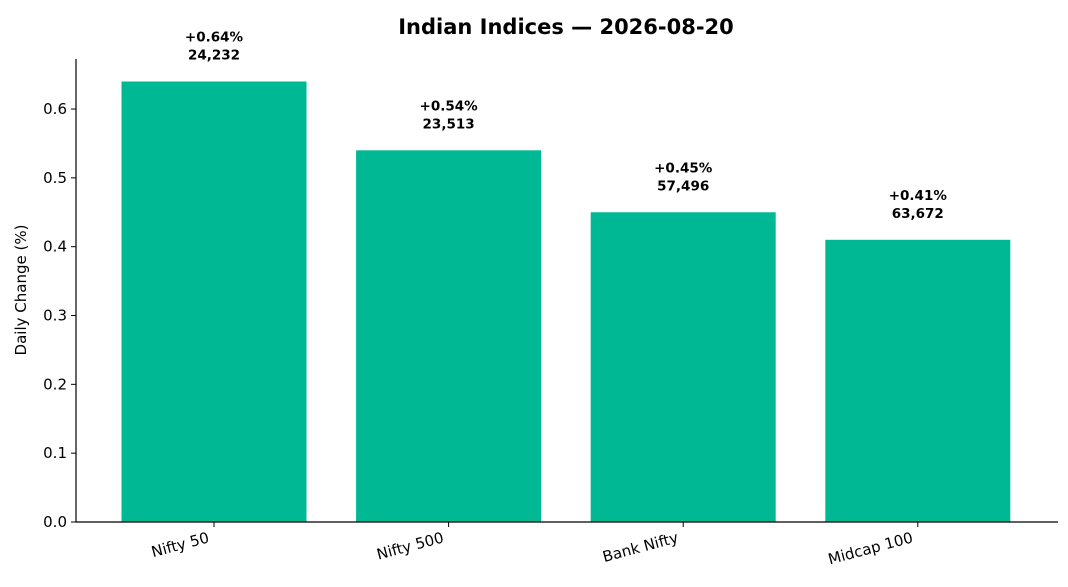 This screenshot has width=1068, height=587. Describe the element at coordinates (918, 196) in the screenshot. I see `data-label-change: +0.41%` at that location.